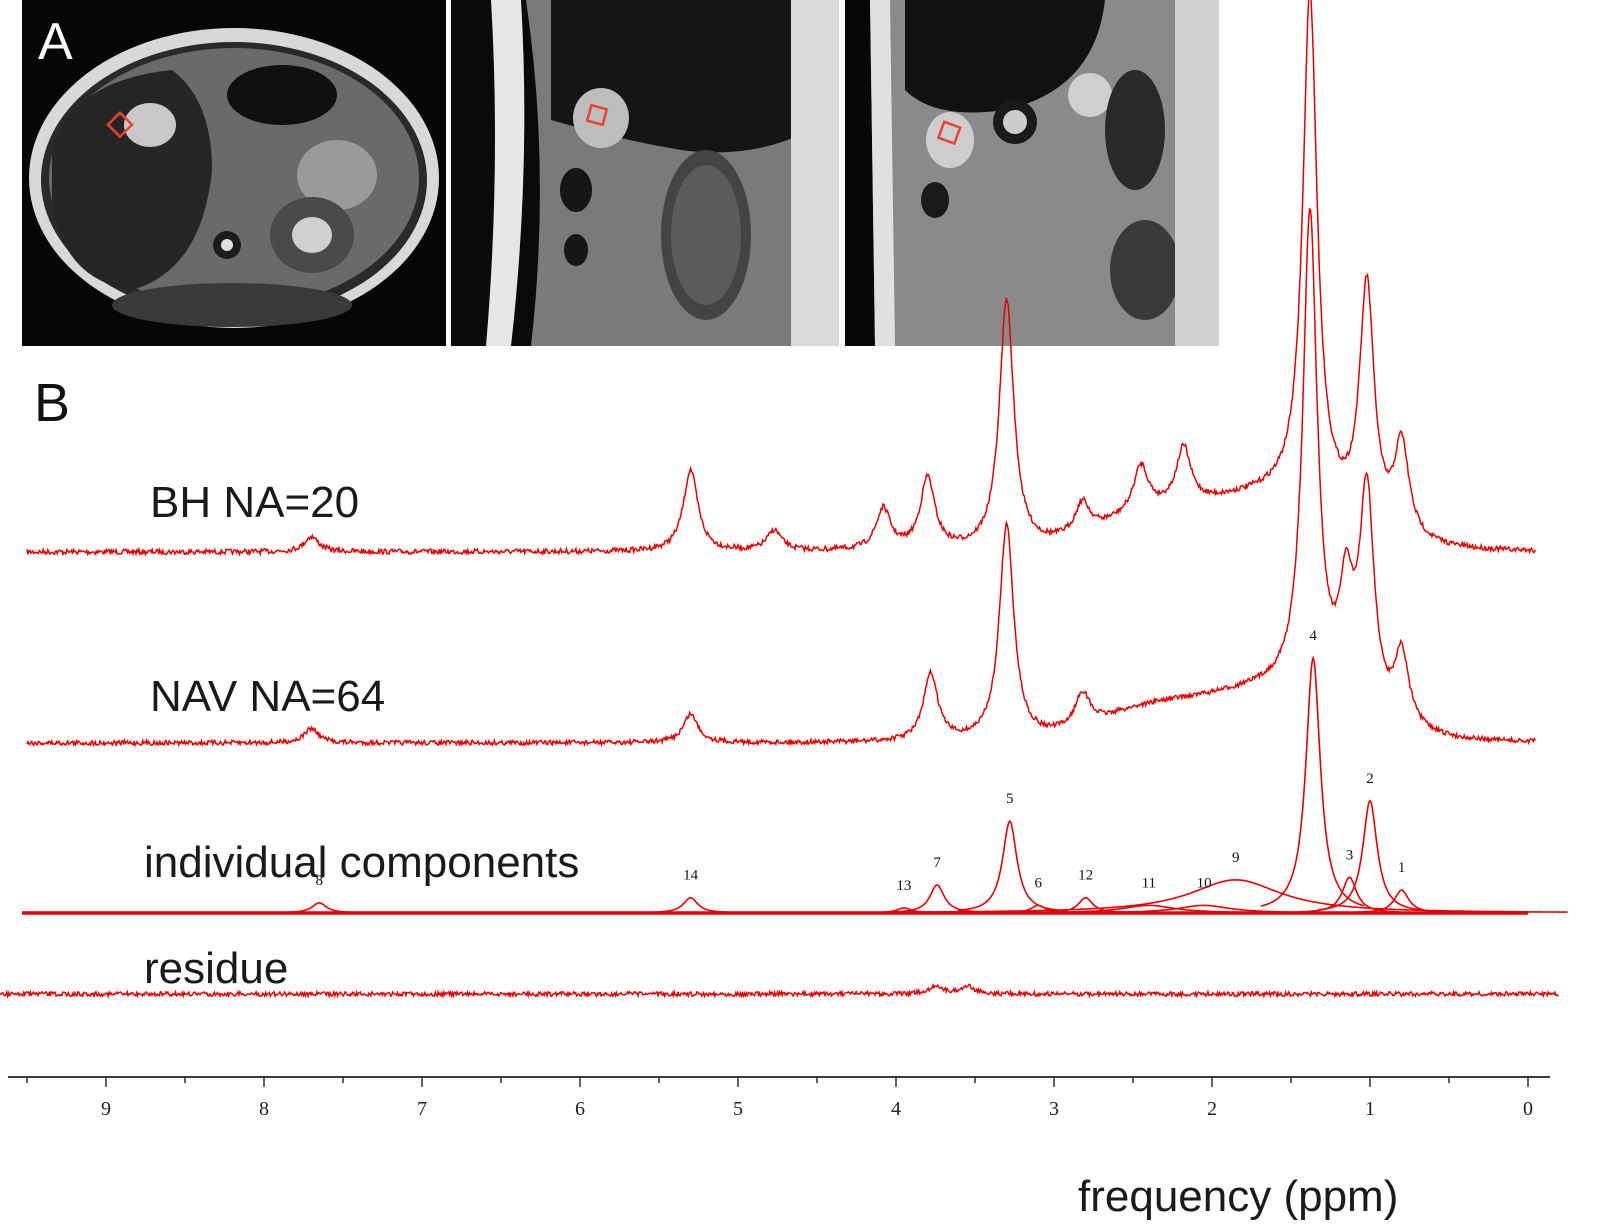 This screenshot has width=1605, height=1228. What do you see at coordinates (580, 1109) in the screenshot?
I see `x-tick-label-6: 6` at bounding box center [580, 1109].